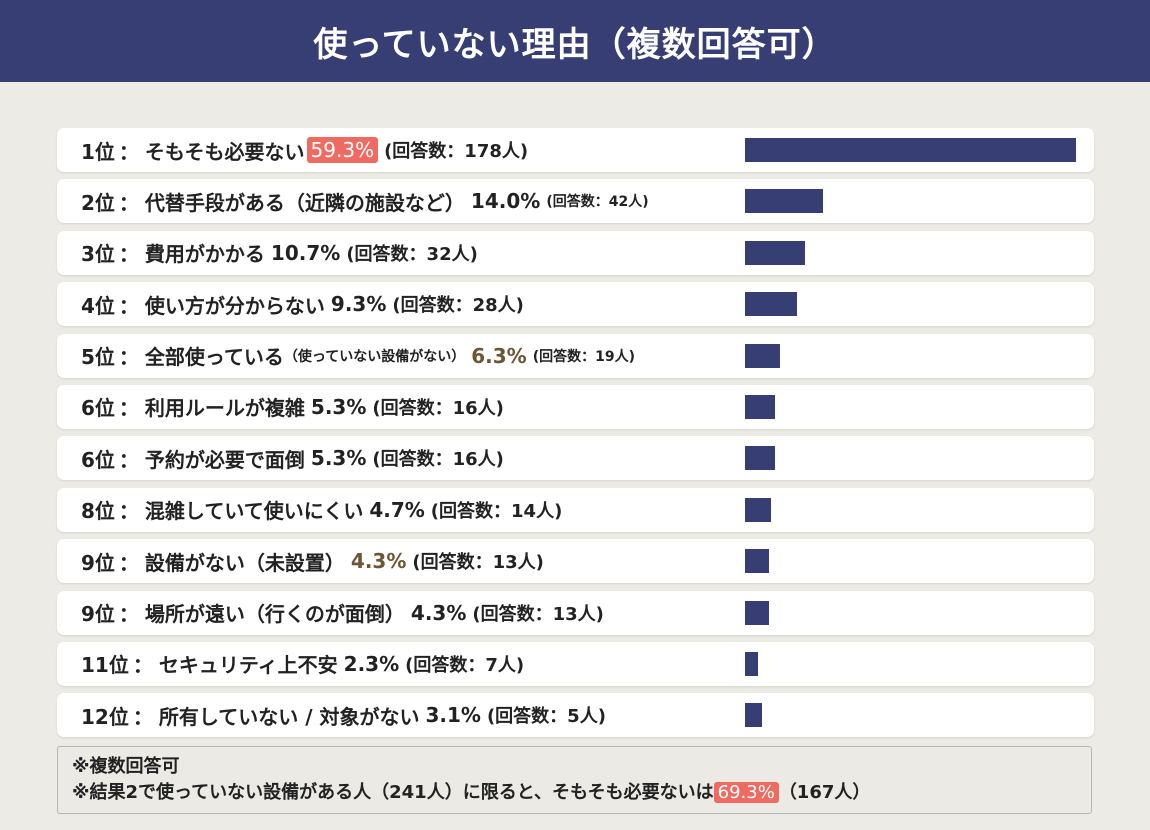  I want to click on footnote-highlight-value: 69.3%, so click(746, 792).